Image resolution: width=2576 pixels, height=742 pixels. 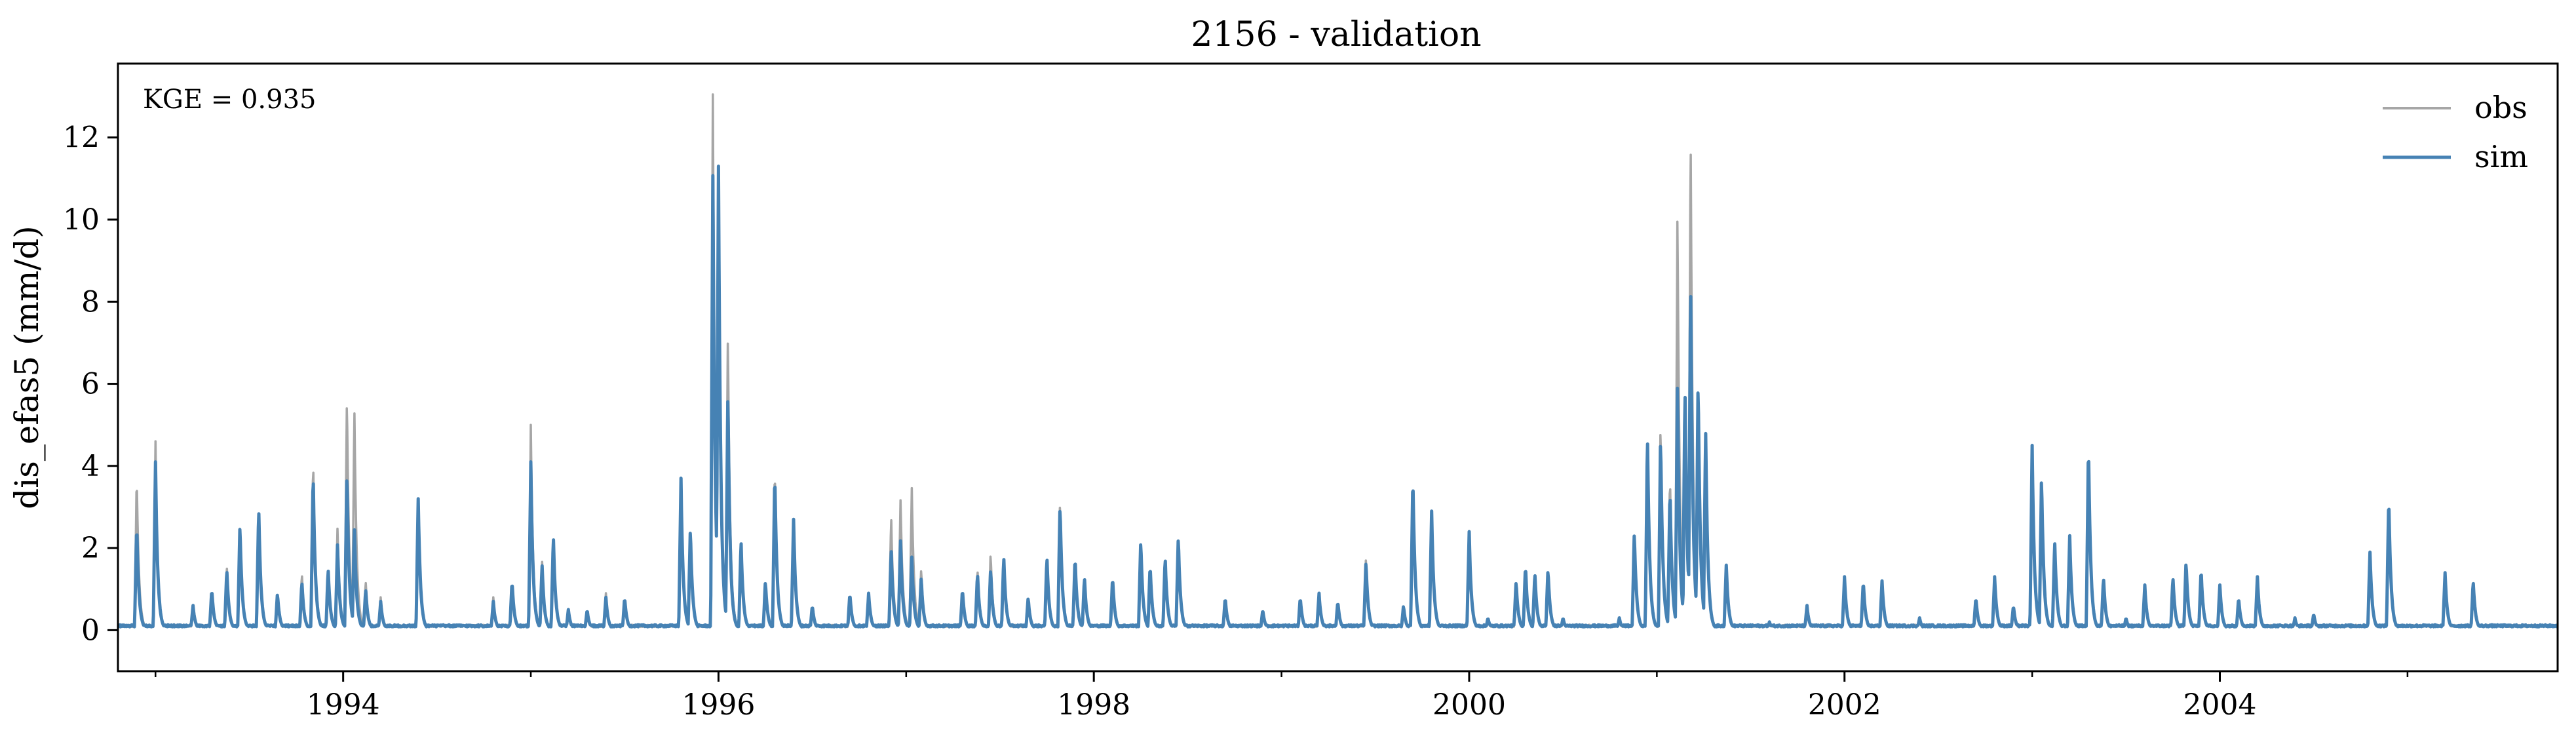 I want to click on x-tick-label-1998: 1998, so click(x=1093, y=705).